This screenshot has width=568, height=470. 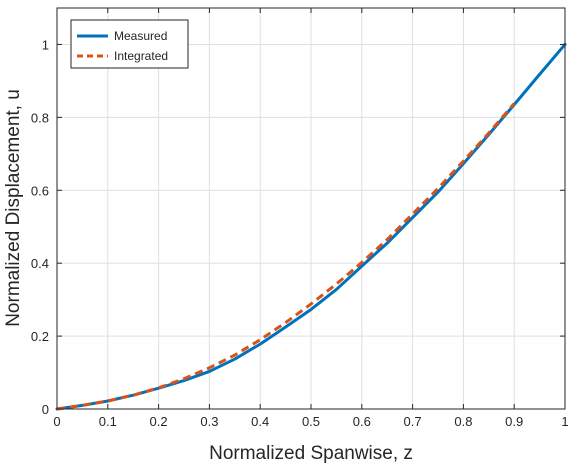 I want to click on x-tick-label: 0.9, so click(x=514, y=421).